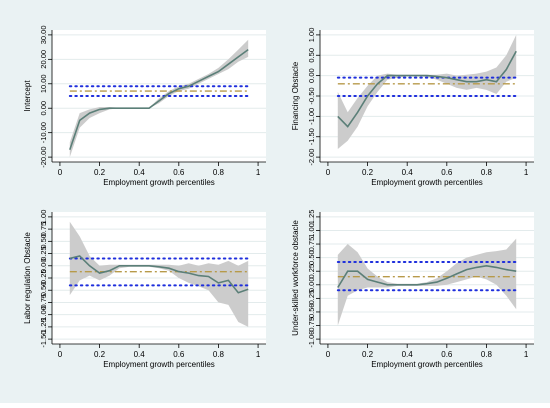  I want to click on panel-1-y-tick-label-1: -1.50, so click(311, 136).